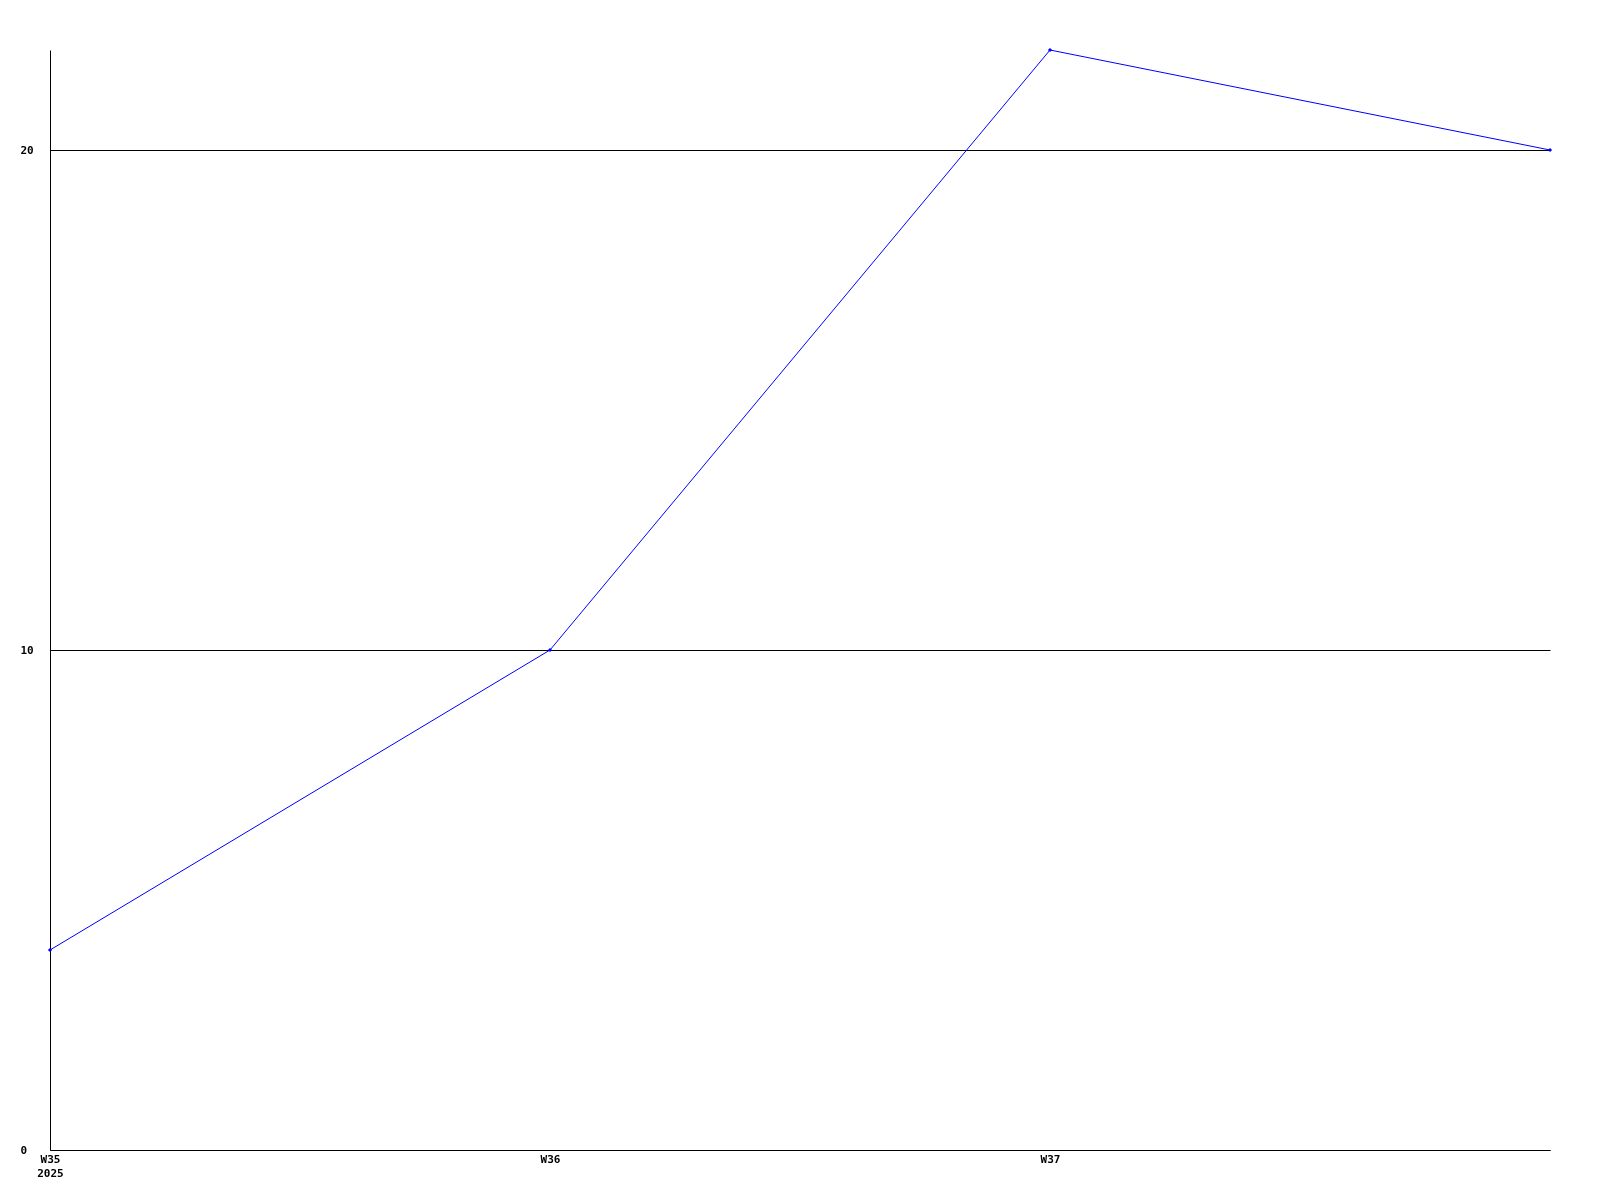 This screenshot has width=1600, height=1200. I want to click on y-tick-label: 10, so click(27, 650).